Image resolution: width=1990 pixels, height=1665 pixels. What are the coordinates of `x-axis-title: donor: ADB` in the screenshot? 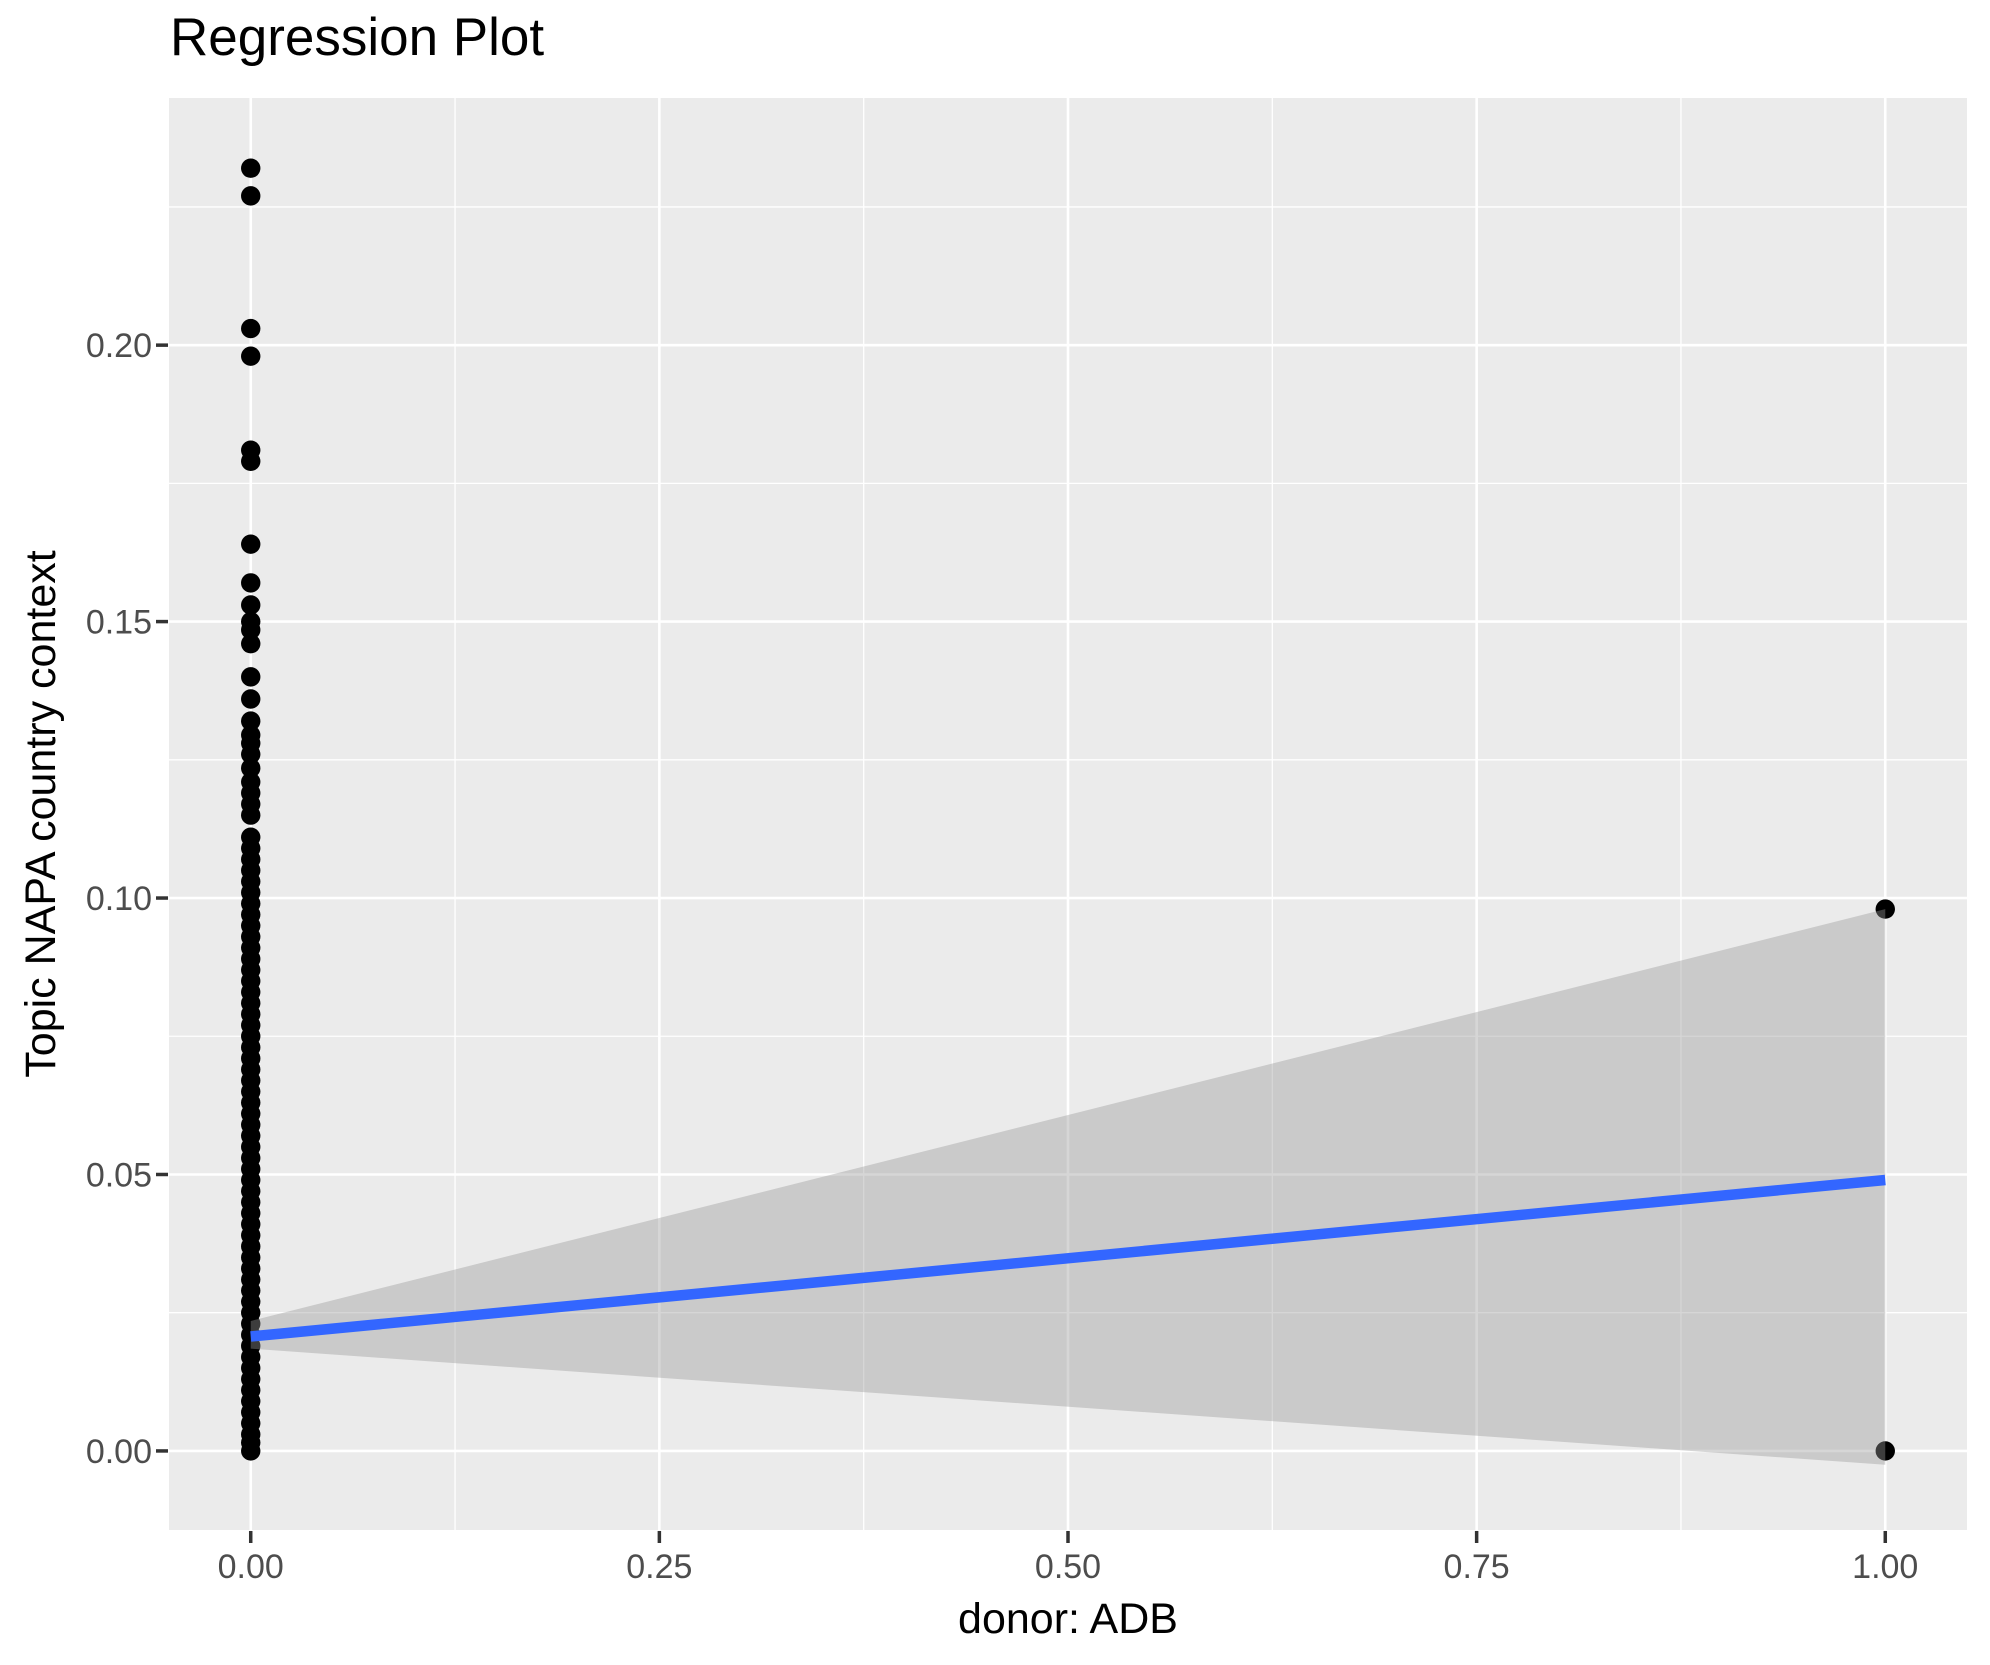 It's located at (1068, 1619).